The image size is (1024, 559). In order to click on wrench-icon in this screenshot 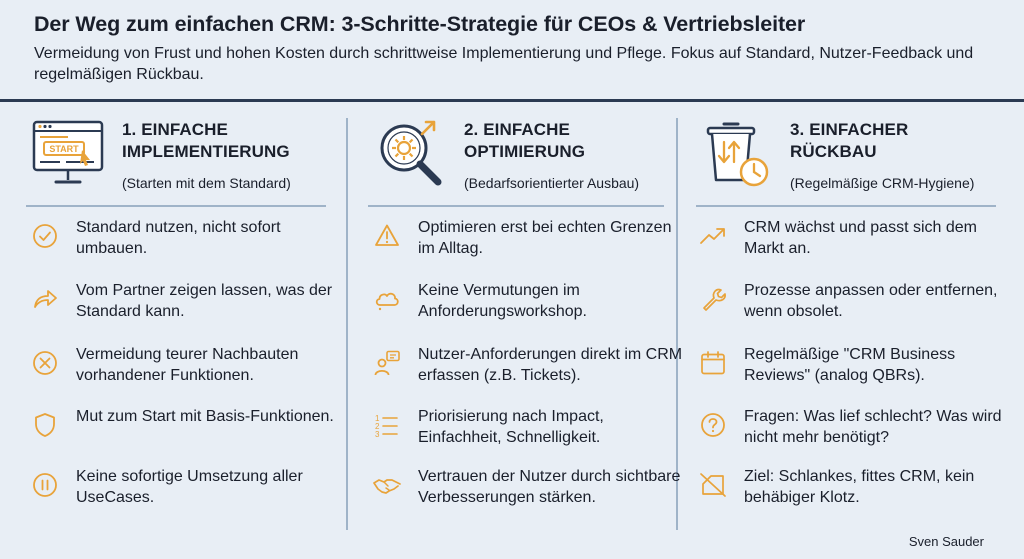, I will do `click(713, 299)`.